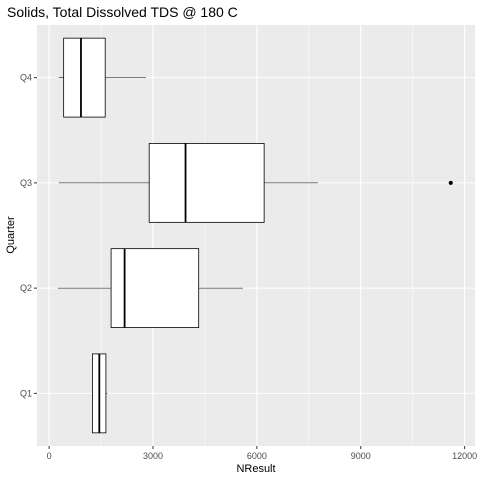 The width and height of the screenshot is (480, 480). Describe the element at coordinates (361, 456) in the screenshot. I see `x-tick-label: 9000` at that location.